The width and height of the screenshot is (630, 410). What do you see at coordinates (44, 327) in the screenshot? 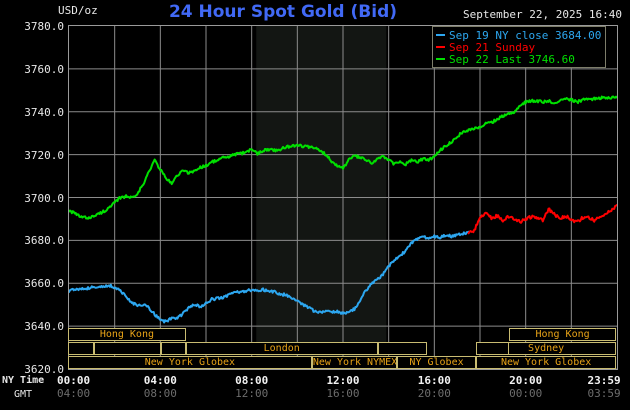
I see `y-tick-label: 3640.0` at bounding box center [44, 327].